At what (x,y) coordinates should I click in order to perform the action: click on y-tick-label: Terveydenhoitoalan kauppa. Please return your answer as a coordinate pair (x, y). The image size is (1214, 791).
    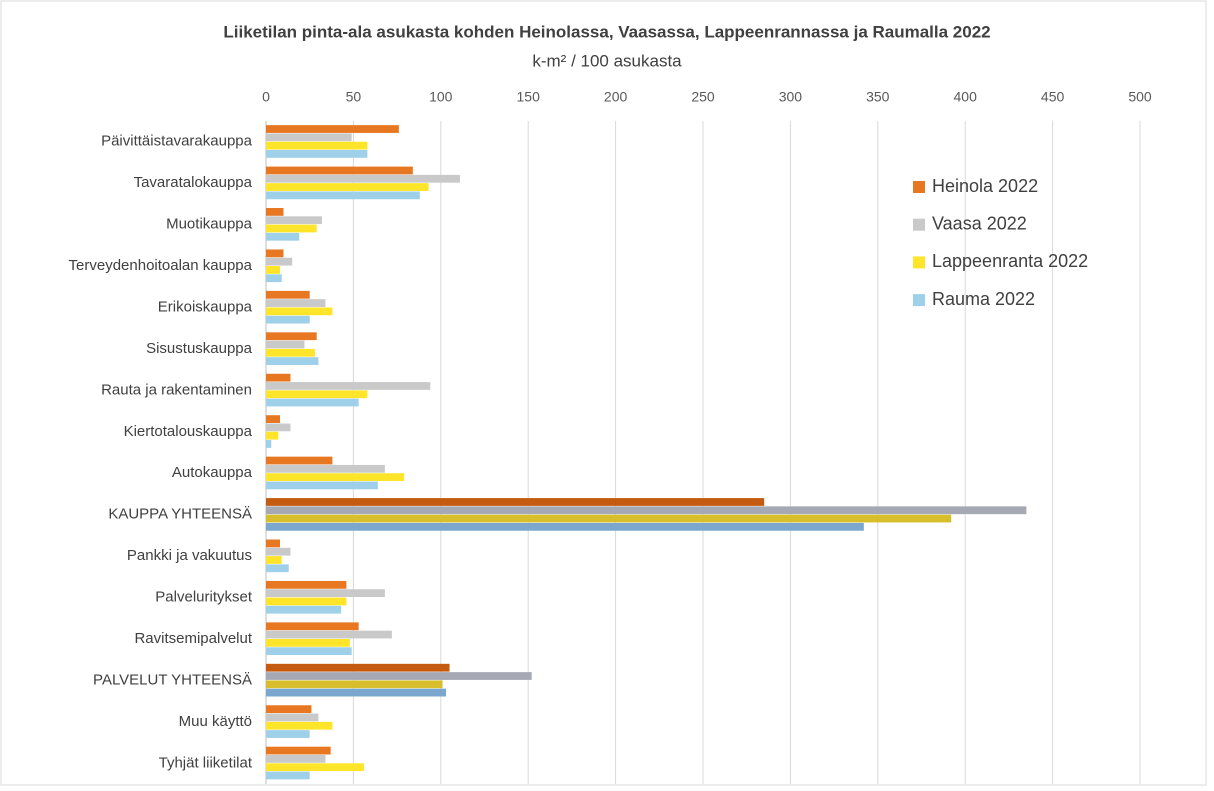
    Looking at the image, I should click on (161, 265).